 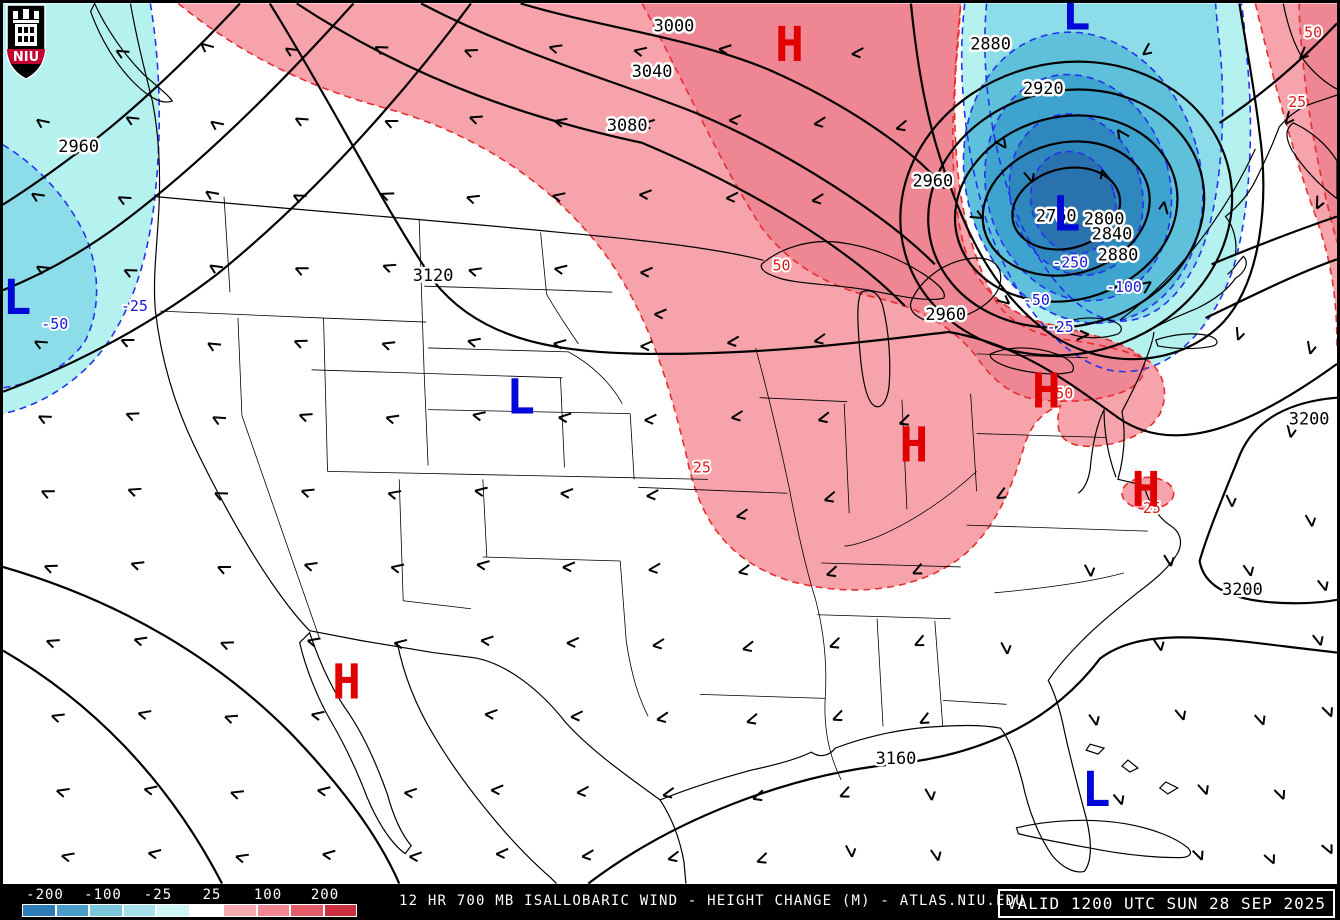 What do you see at coordinates (1064, 394) in the screenshot?
I see `isallobar-label: 50` at bounding box center [1064, 394].